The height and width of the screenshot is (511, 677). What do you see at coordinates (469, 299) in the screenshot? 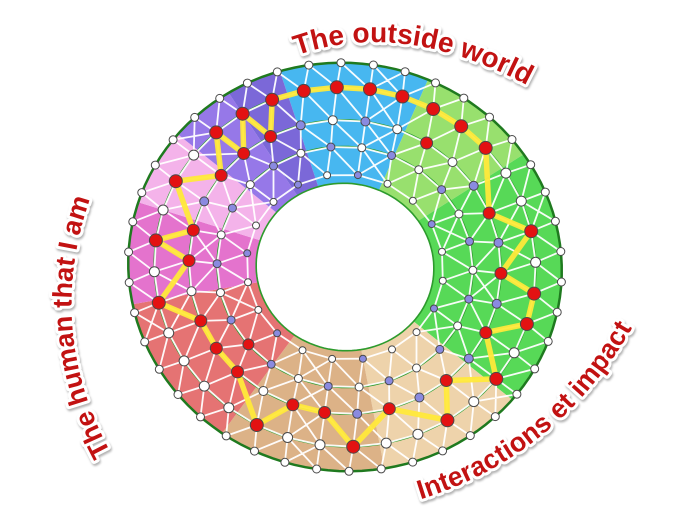
I see `node-r3-i7` at bounding box center [469, 299].